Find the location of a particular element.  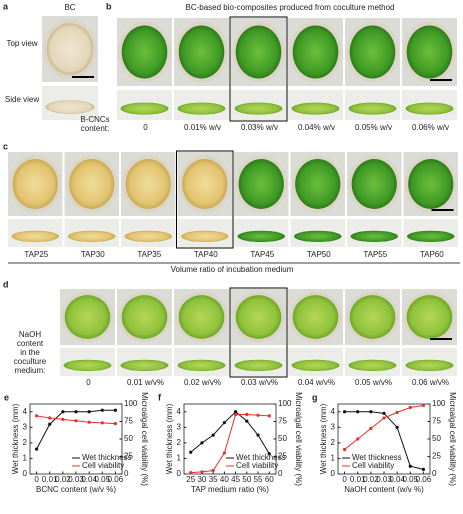

x-tick-label: 25 is located at coordinates (190, 479).